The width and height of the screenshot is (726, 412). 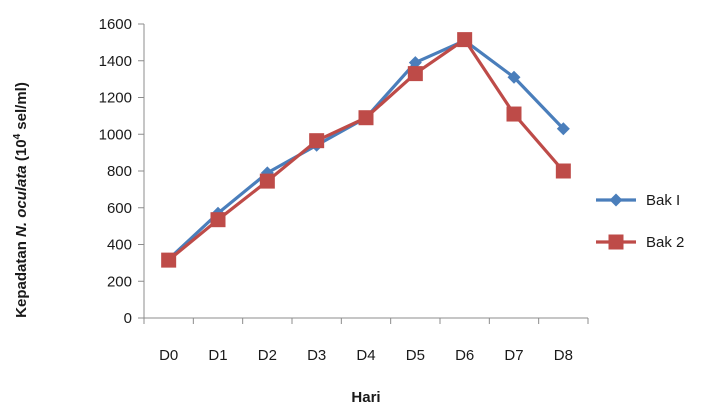 What do you see at coordinates (640, 221) in the screenshot?
I see `legend: Bak I Bak 2` at bounding box center [640, 221].